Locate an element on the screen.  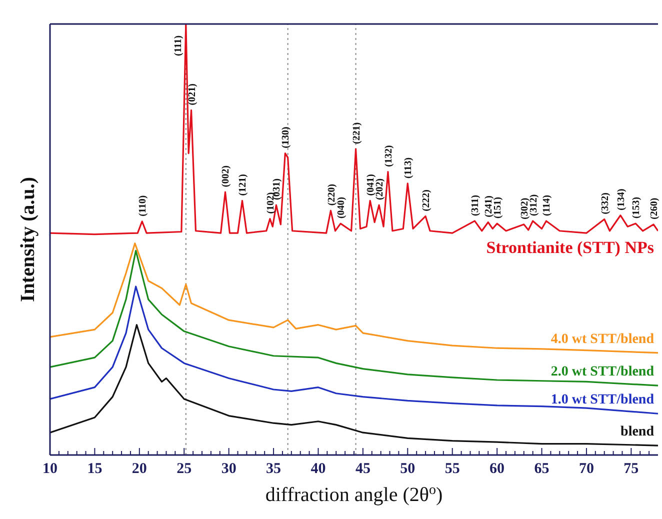
x-tick-label: 75 is located at coordinates (631, 469).